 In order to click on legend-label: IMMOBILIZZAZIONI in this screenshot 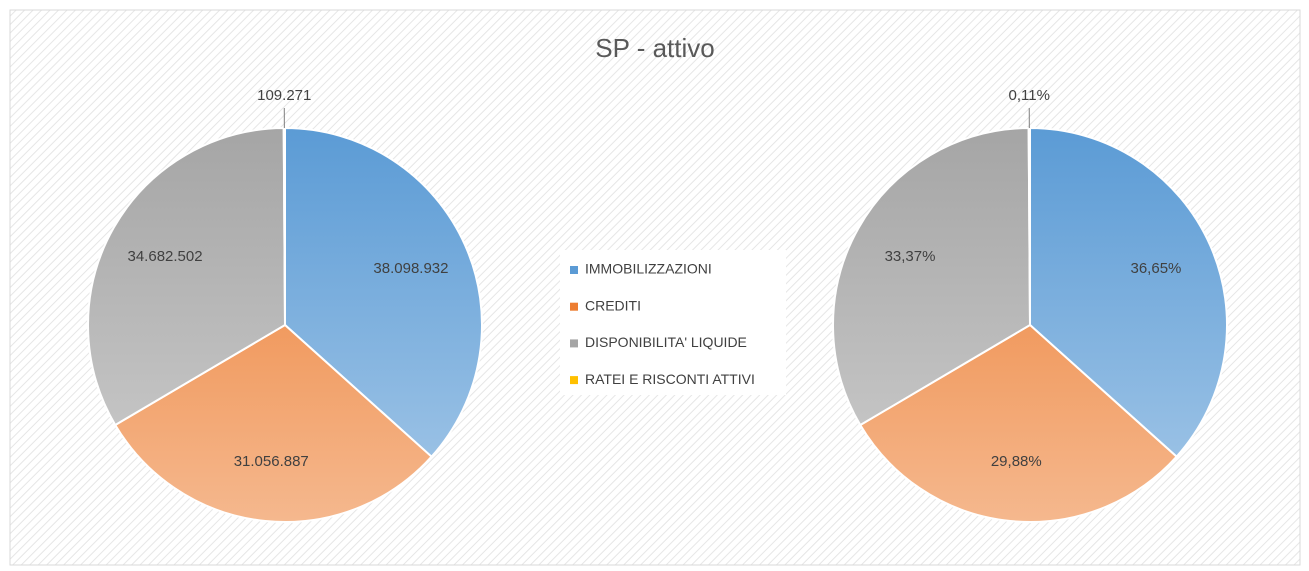, I will do `click(648, 269)`.